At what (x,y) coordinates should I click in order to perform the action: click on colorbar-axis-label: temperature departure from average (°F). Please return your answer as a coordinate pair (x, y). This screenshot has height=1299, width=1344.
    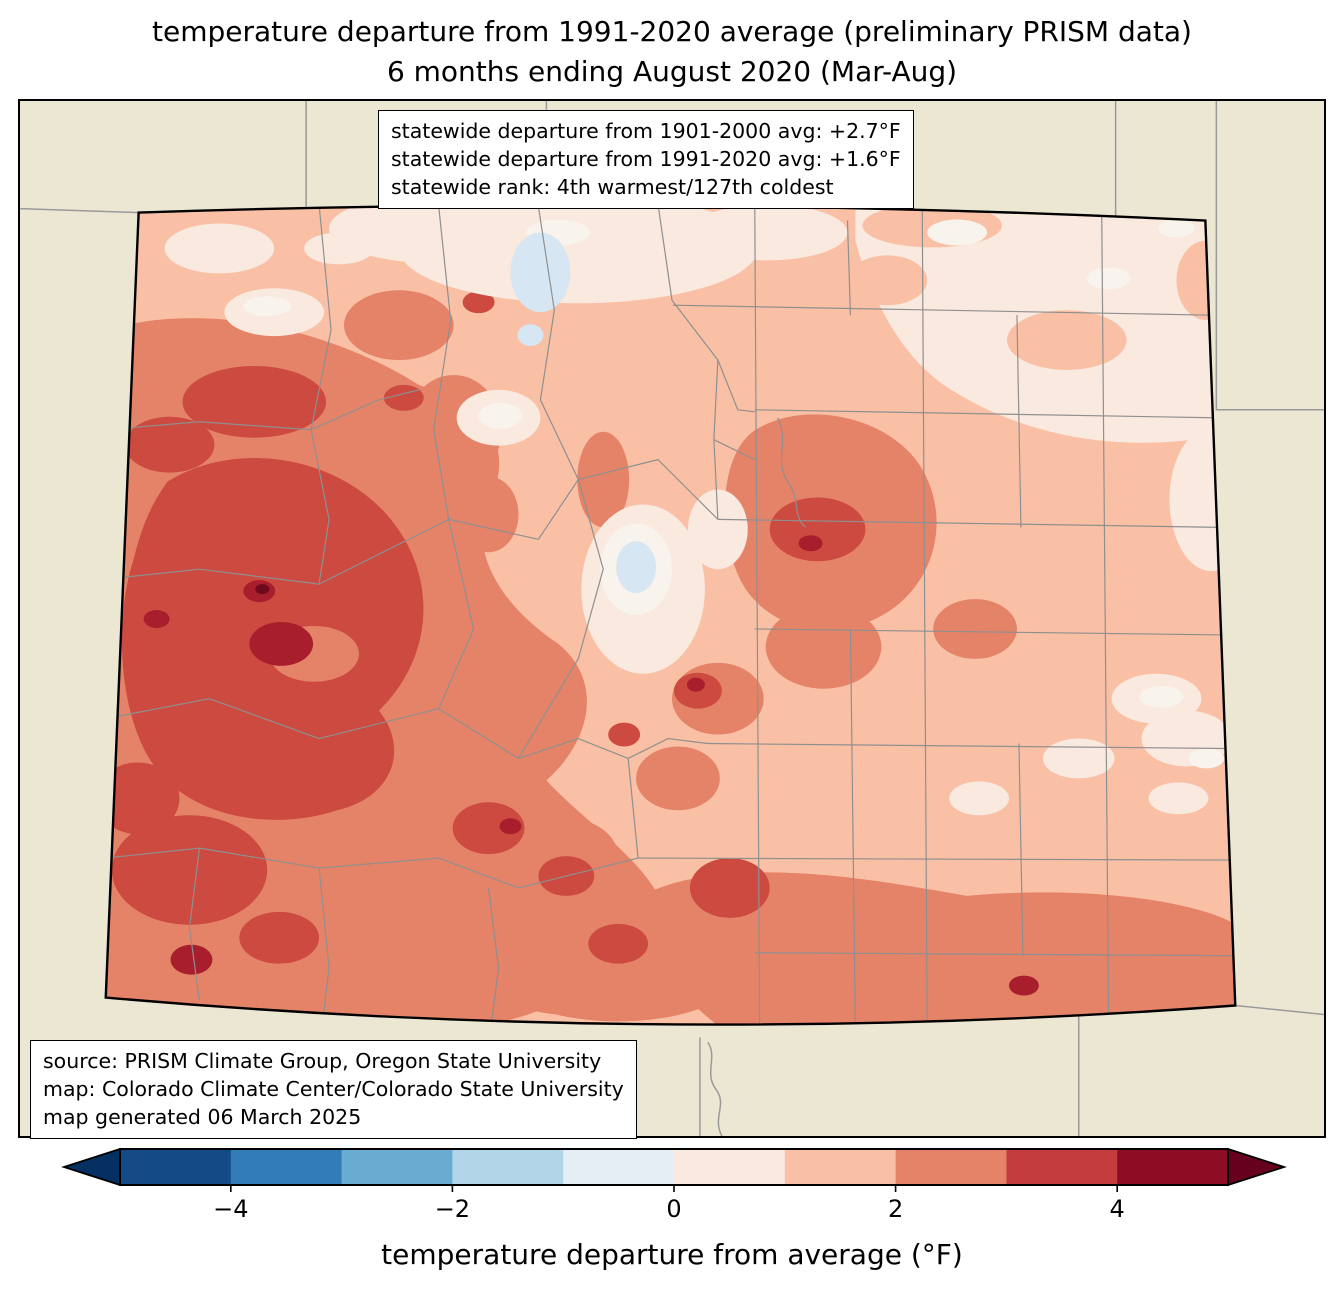
    Looking at the image, I should click on (672, 1254).